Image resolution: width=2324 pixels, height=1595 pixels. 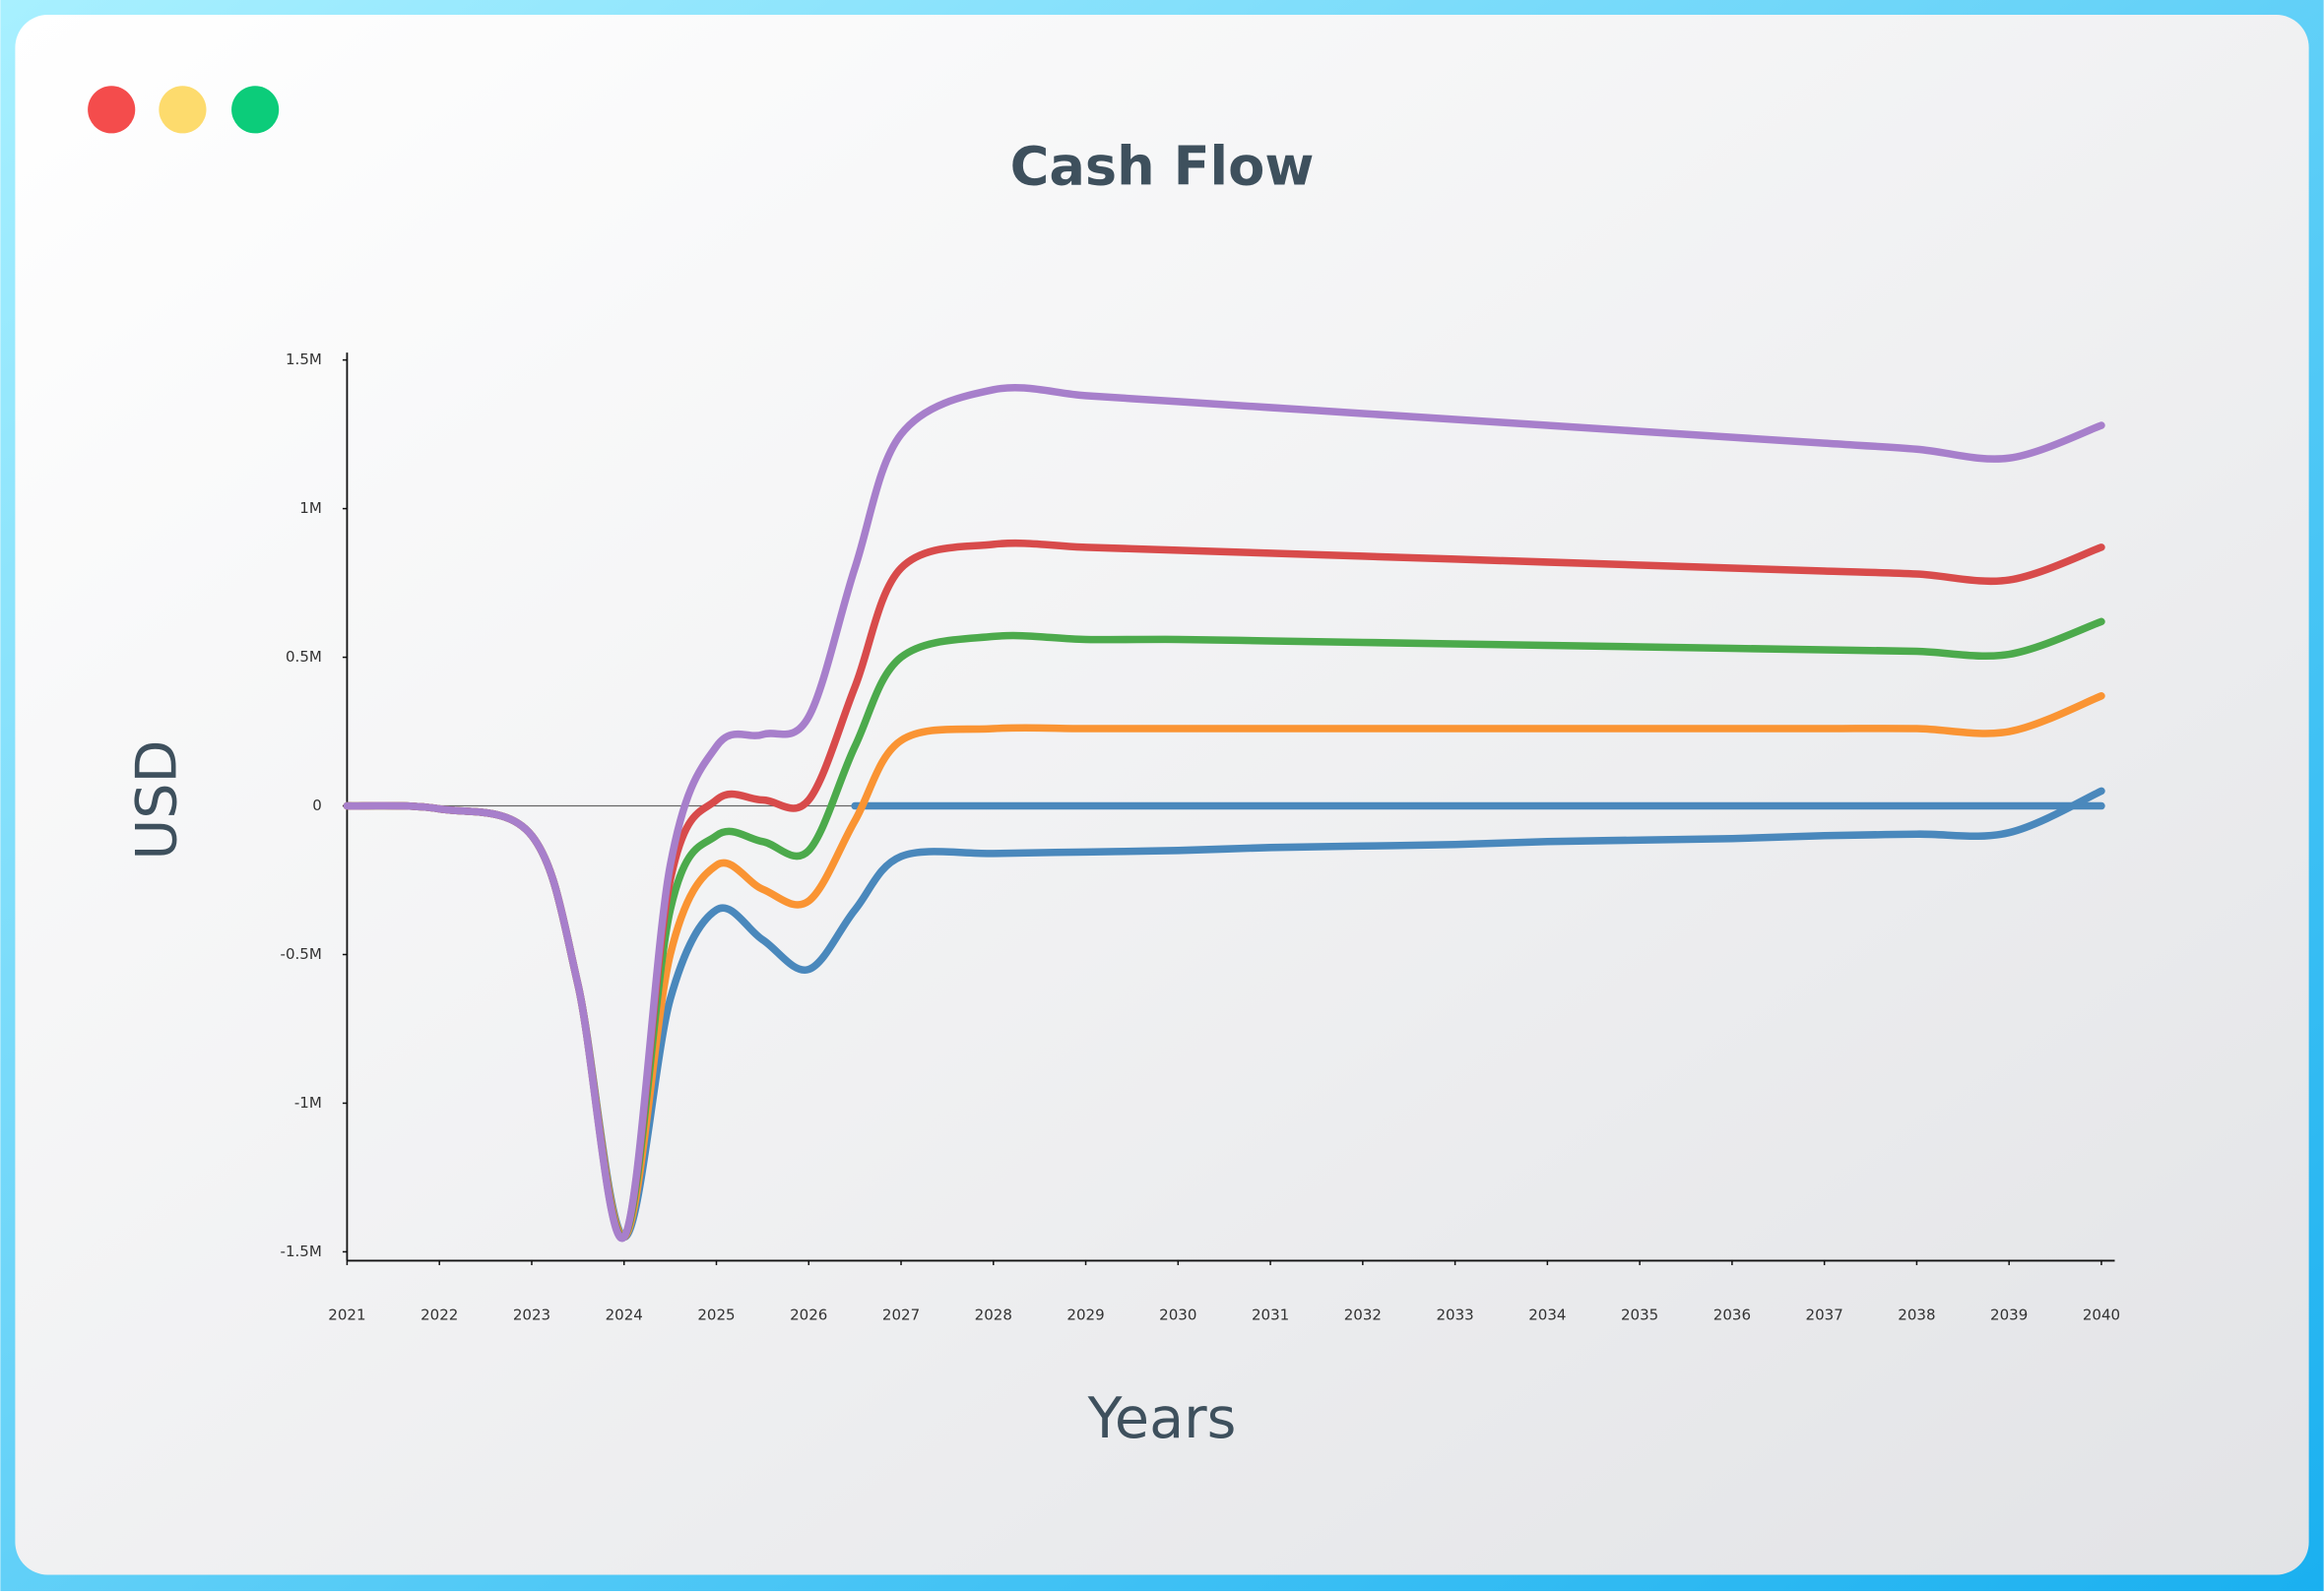 What do you see at coordinates (157, 799) in the screenshot?
I see `y-axis-label: USD` at bounding box center [157, 799].